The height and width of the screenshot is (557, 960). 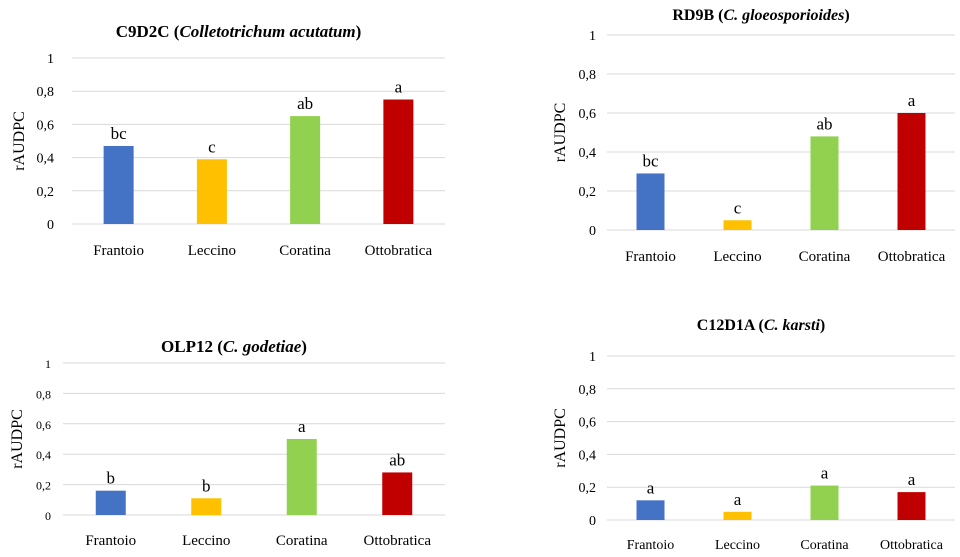 What do you see at coordinates (761, 325) in the screenshot?
I see `chart-title-c12d1a: C12D1A (C. karsti)` at bounding box center [761, 325].